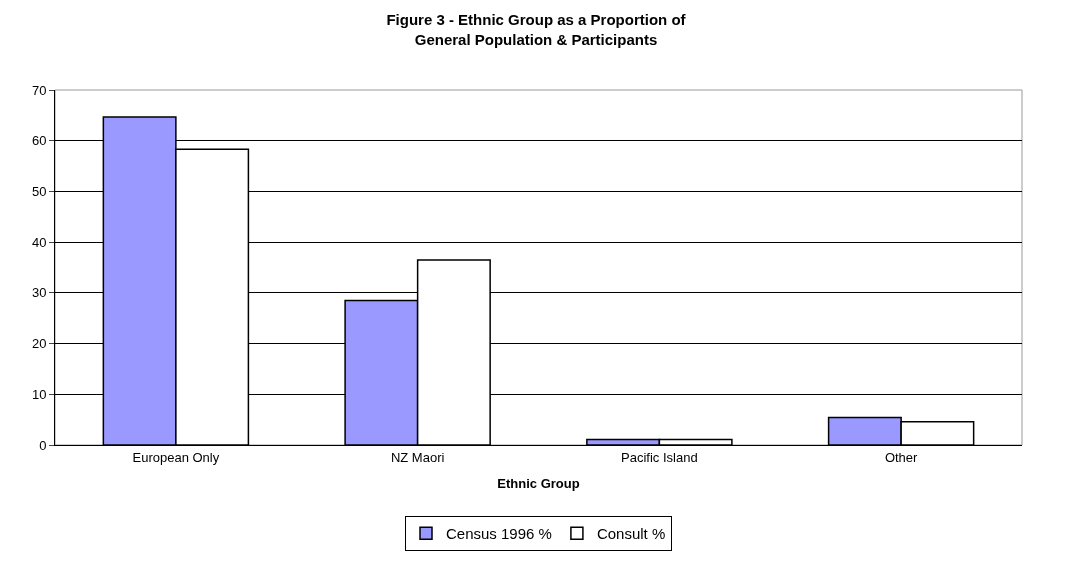  I want to click on legend-label: Census 1996 %, so click(499, 534).